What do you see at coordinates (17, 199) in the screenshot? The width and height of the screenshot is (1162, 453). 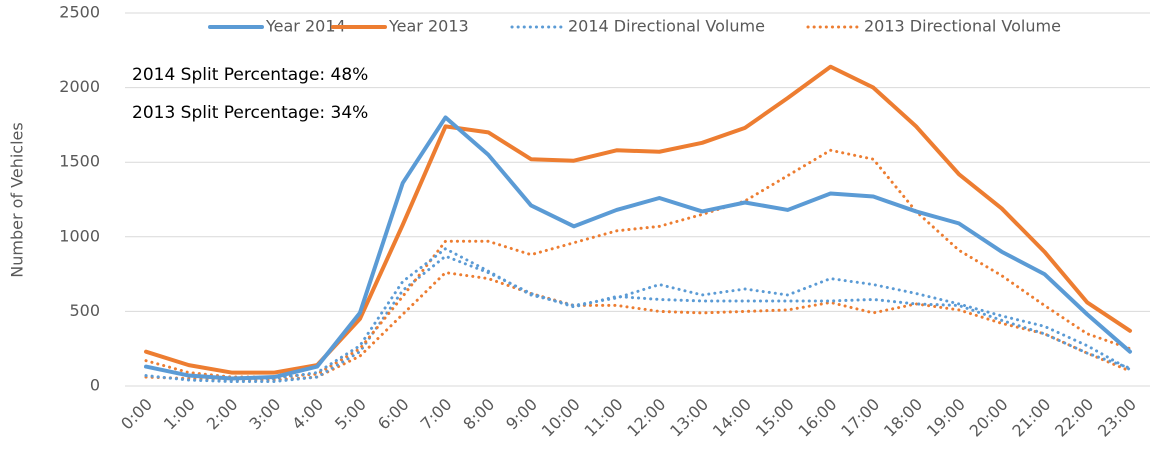 I see `y-axis-label: Number of Vehicles` at bounding box center [17, 199].